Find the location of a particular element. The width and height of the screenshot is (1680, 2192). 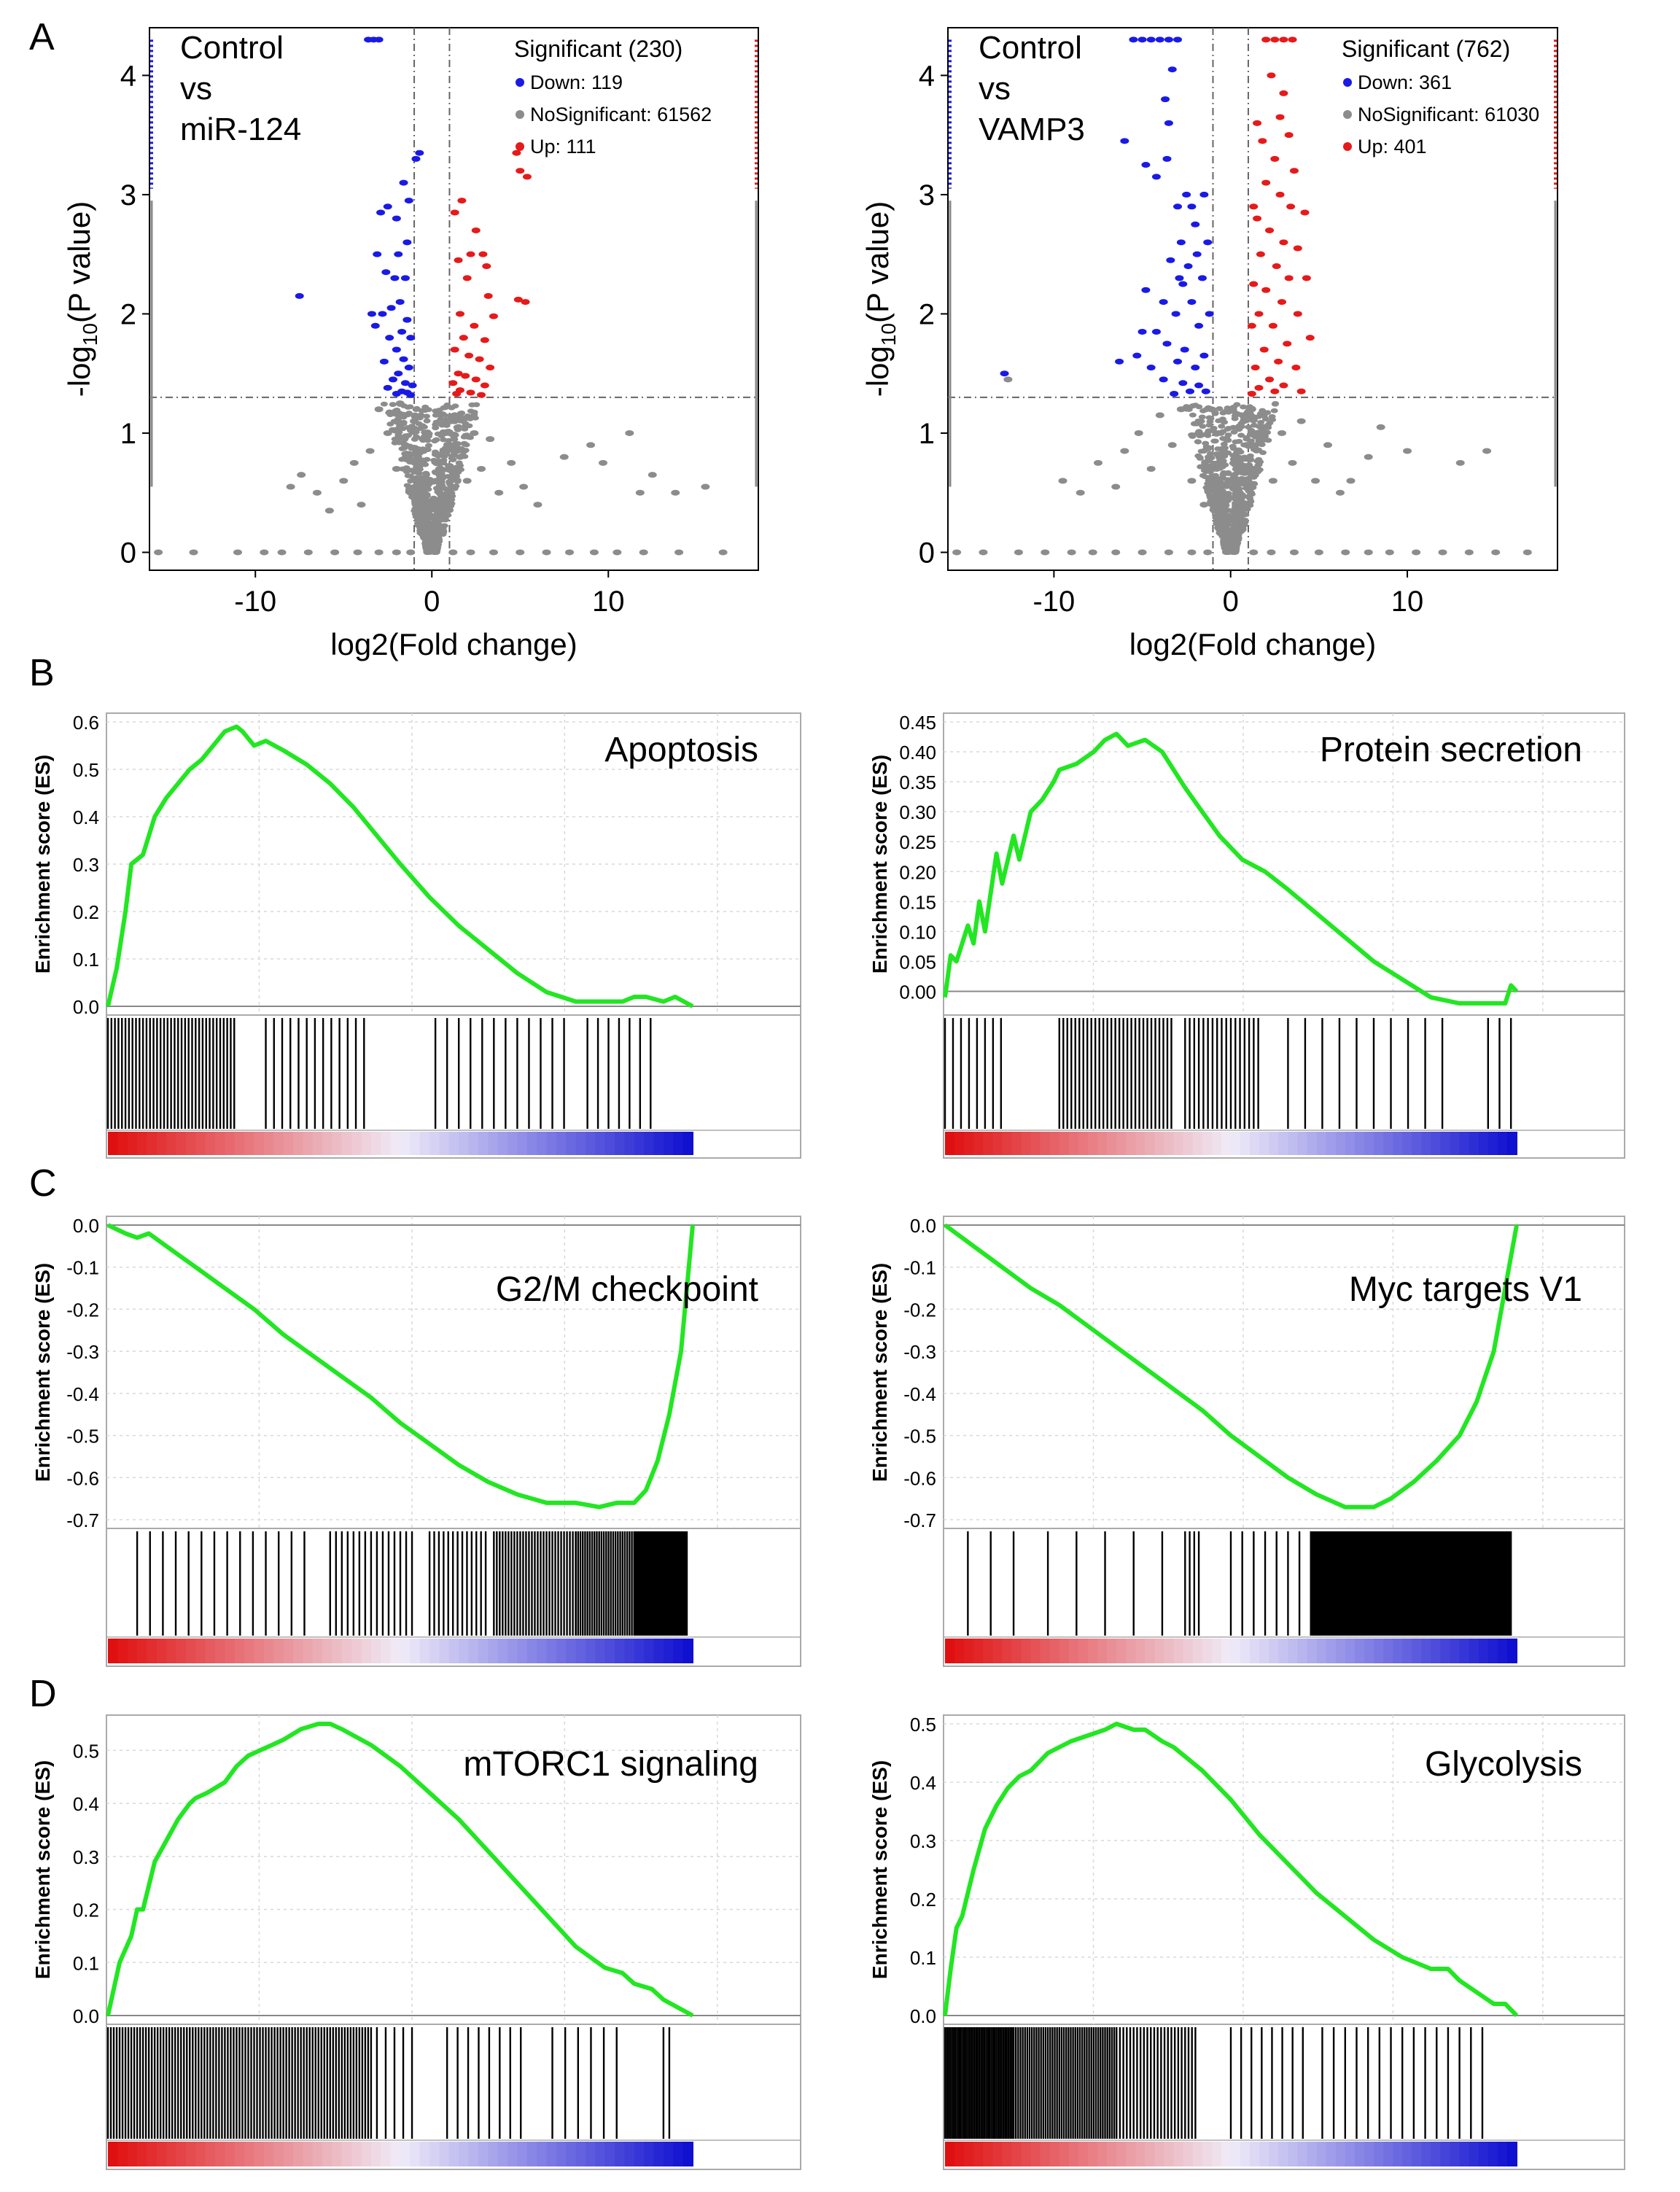

gene-set-title: Myc targets V1 is located at coordinates (1465, 1289).